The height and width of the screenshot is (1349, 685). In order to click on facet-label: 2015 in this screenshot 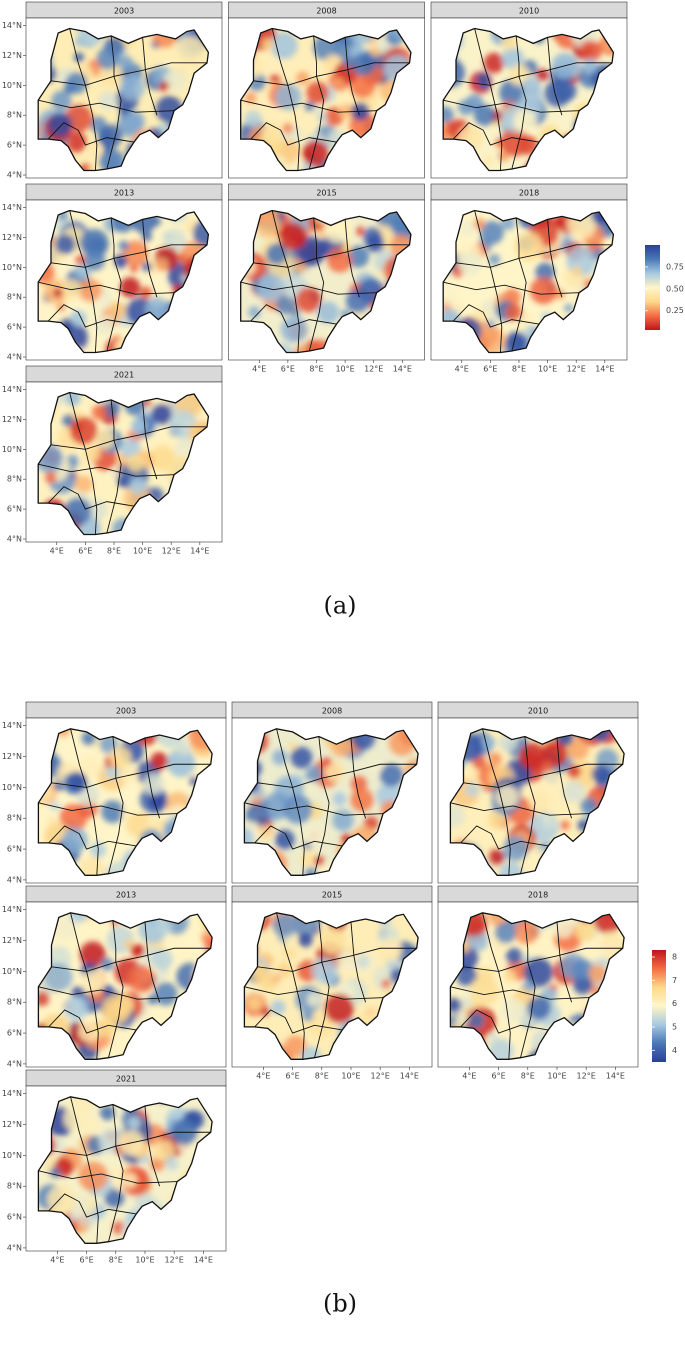, I will do `click(326, 193)`.